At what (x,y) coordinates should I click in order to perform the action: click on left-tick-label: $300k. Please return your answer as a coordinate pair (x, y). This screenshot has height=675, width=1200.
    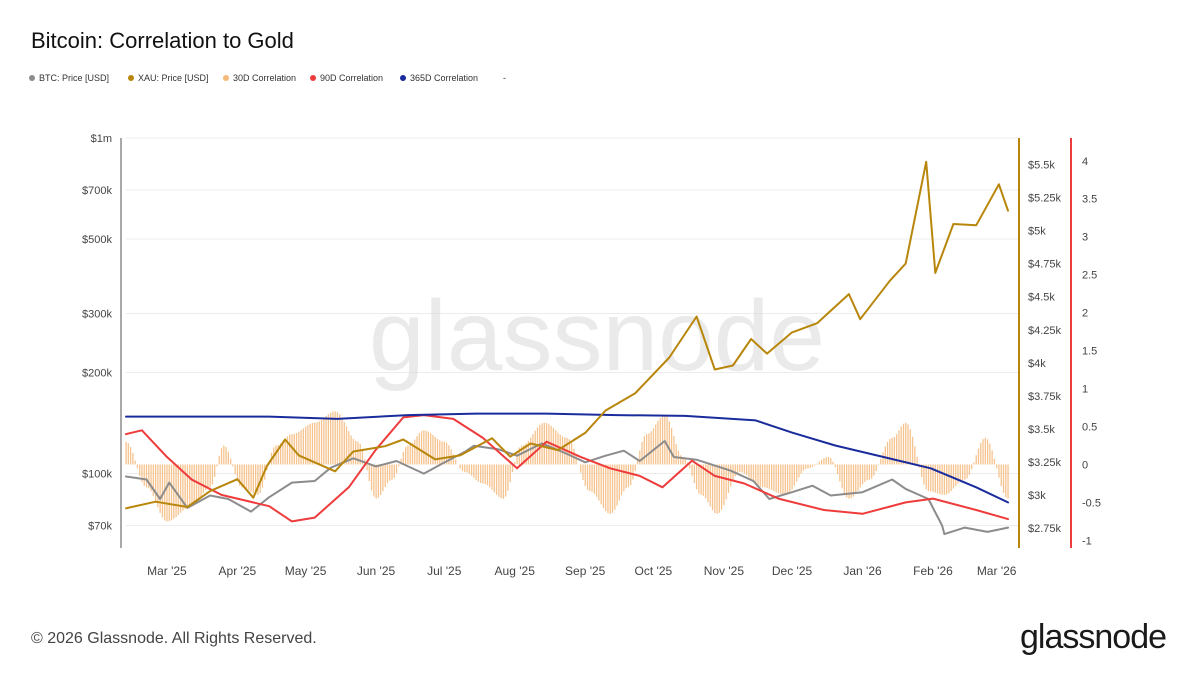
    Looking at the image, I should click on (97, 314).